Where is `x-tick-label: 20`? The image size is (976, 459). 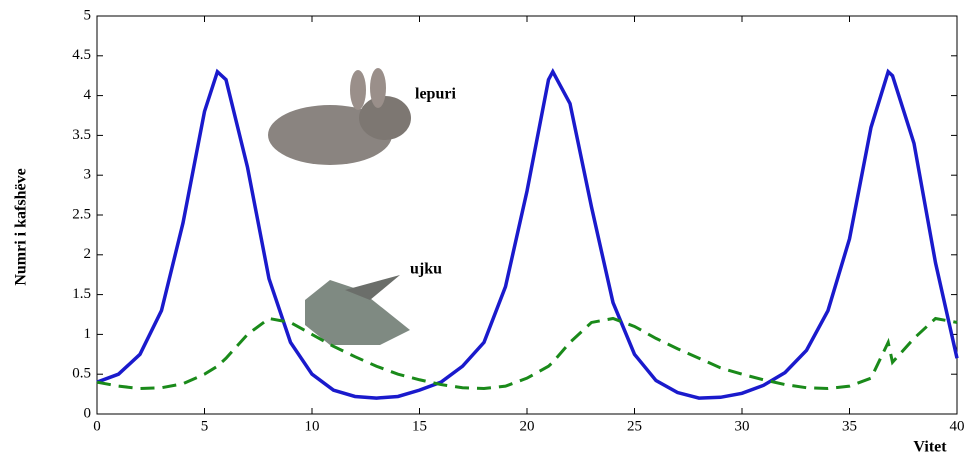 x-tick-label: 20 is located at coordinates (527, 426).